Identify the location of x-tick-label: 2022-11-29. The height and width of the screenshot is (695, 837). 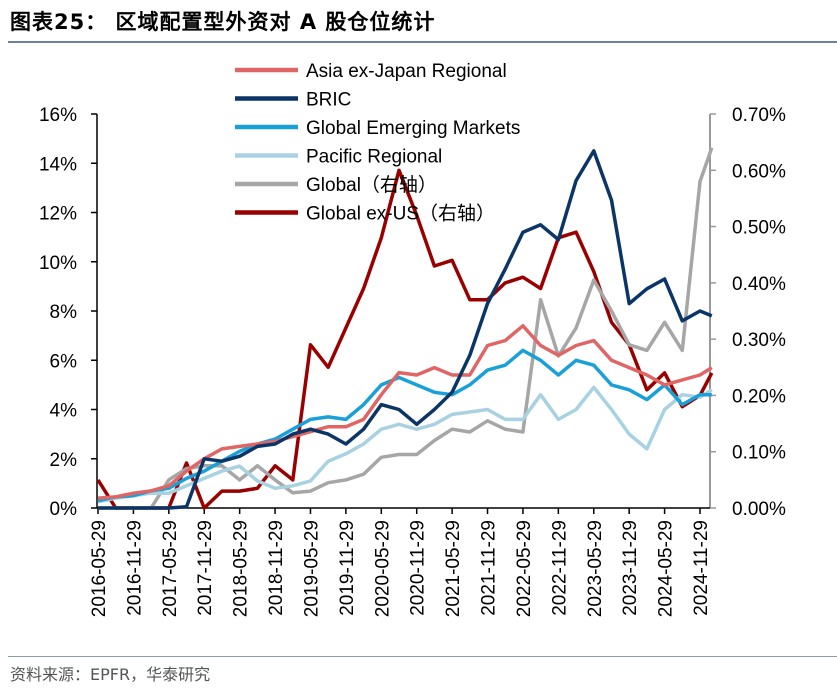
(559, 568).